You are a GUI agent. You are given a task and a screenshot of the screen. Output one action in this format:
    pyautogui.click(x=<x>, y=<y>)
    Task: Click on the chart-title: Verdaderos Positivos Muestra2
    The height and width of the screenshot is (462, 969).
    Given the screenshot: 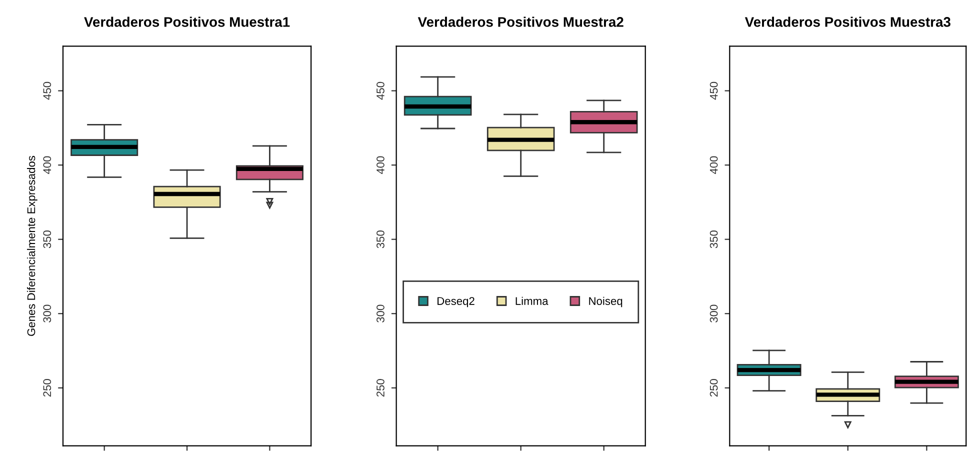 What is the action you would take?
    pyautogui.click(x=521, y=21)
    